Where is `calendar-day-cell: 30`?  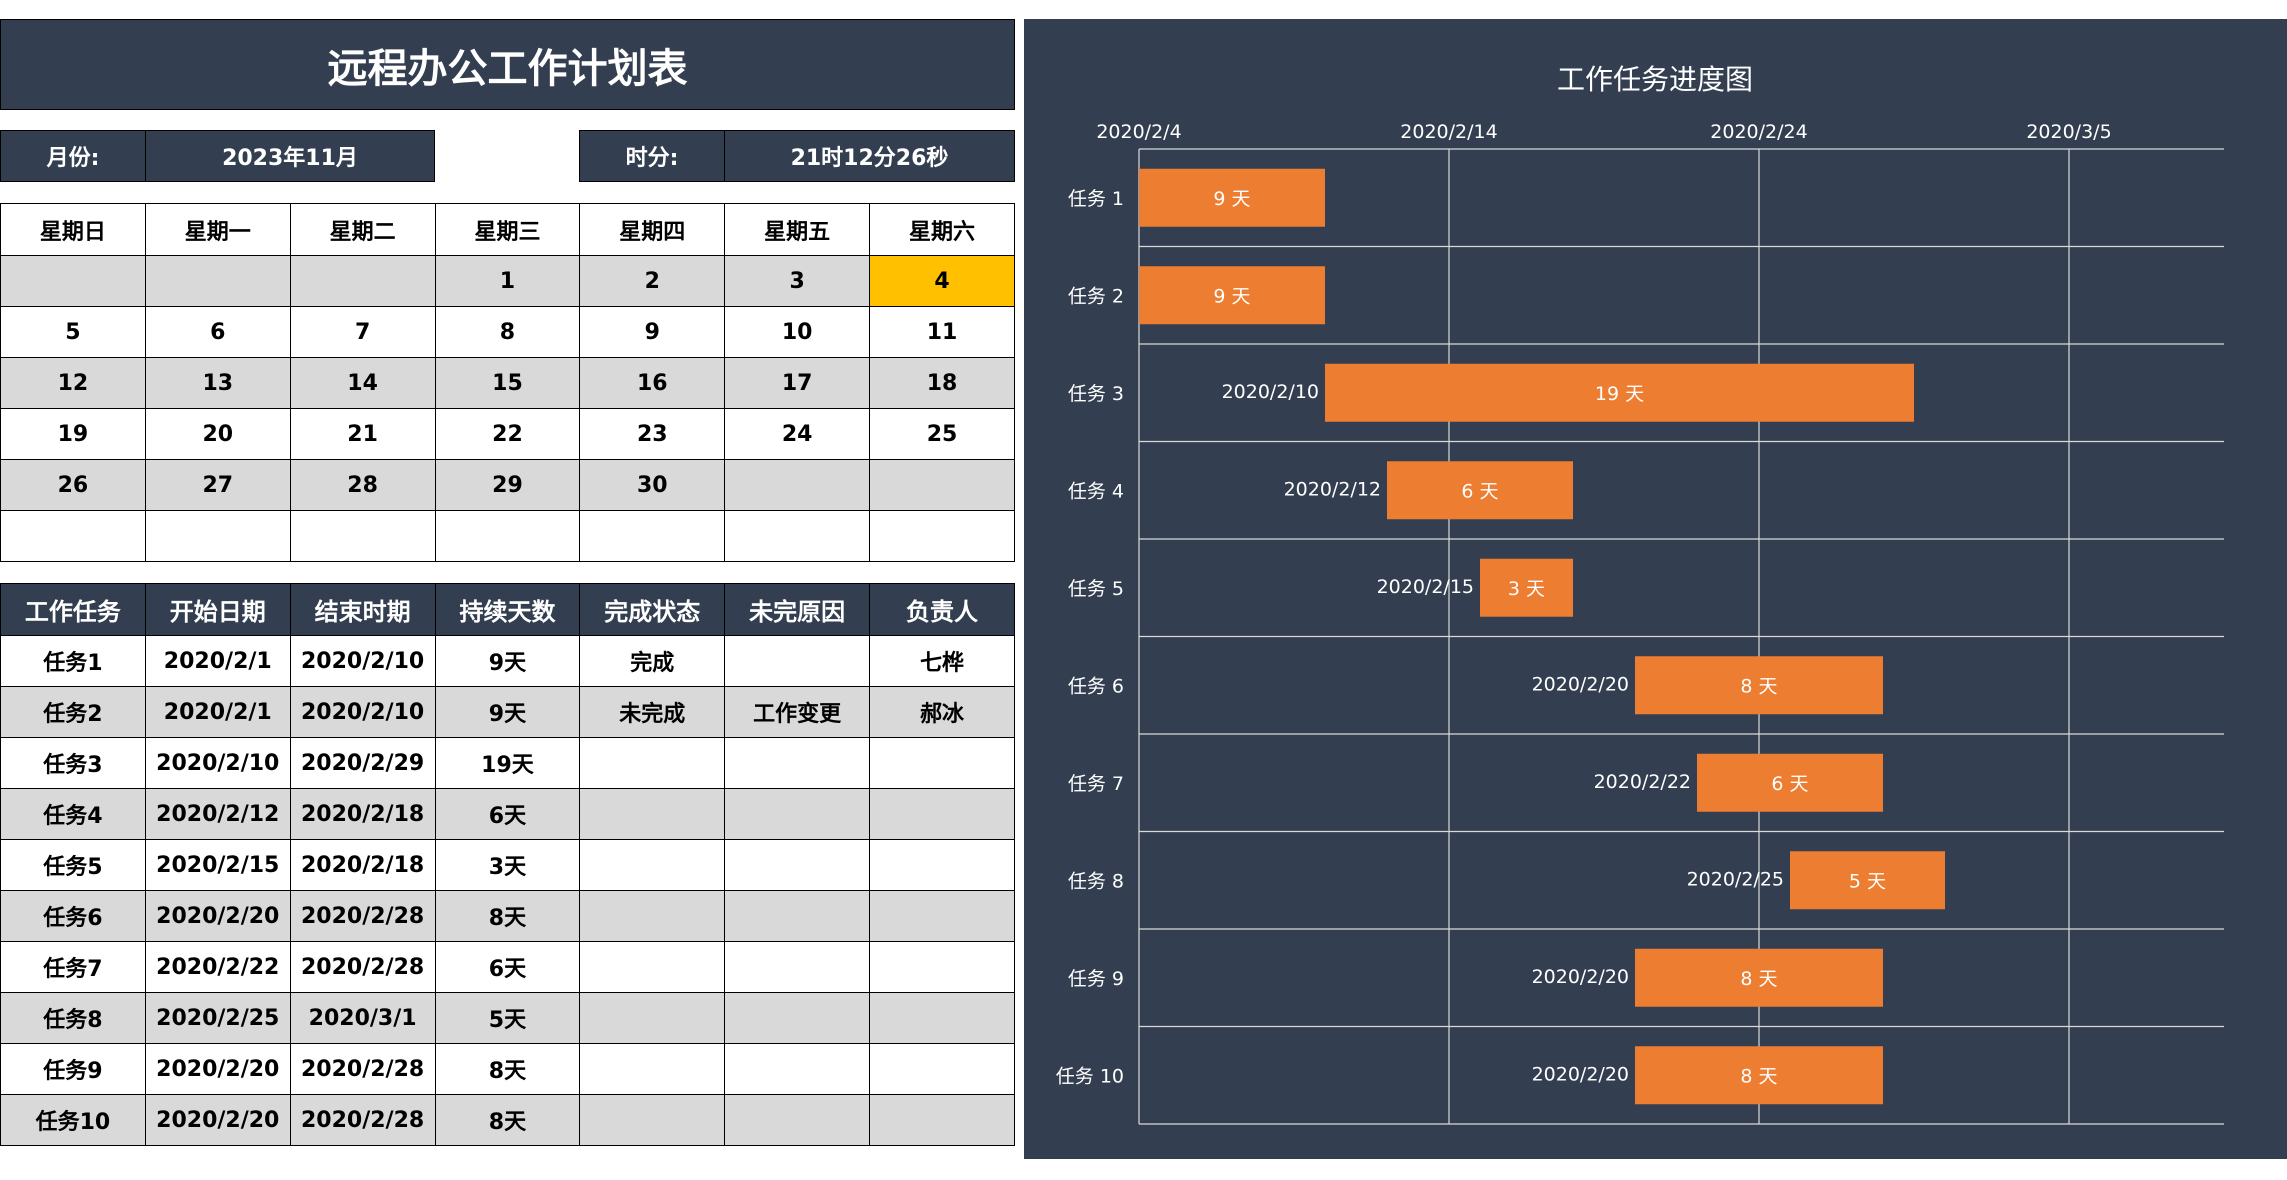
calendar-day-cell: 30 is located at coordinates (652, 485).